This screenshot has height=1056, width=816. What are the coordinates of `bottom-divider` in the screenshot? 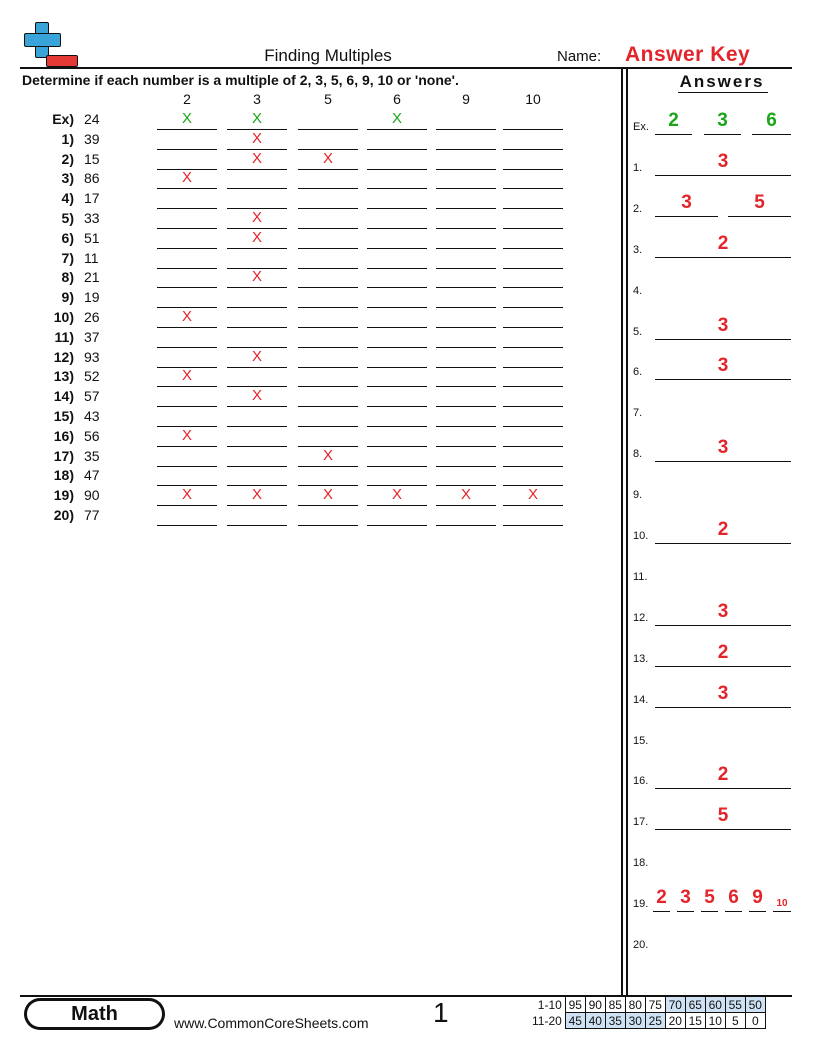 It's located at (406, 996).